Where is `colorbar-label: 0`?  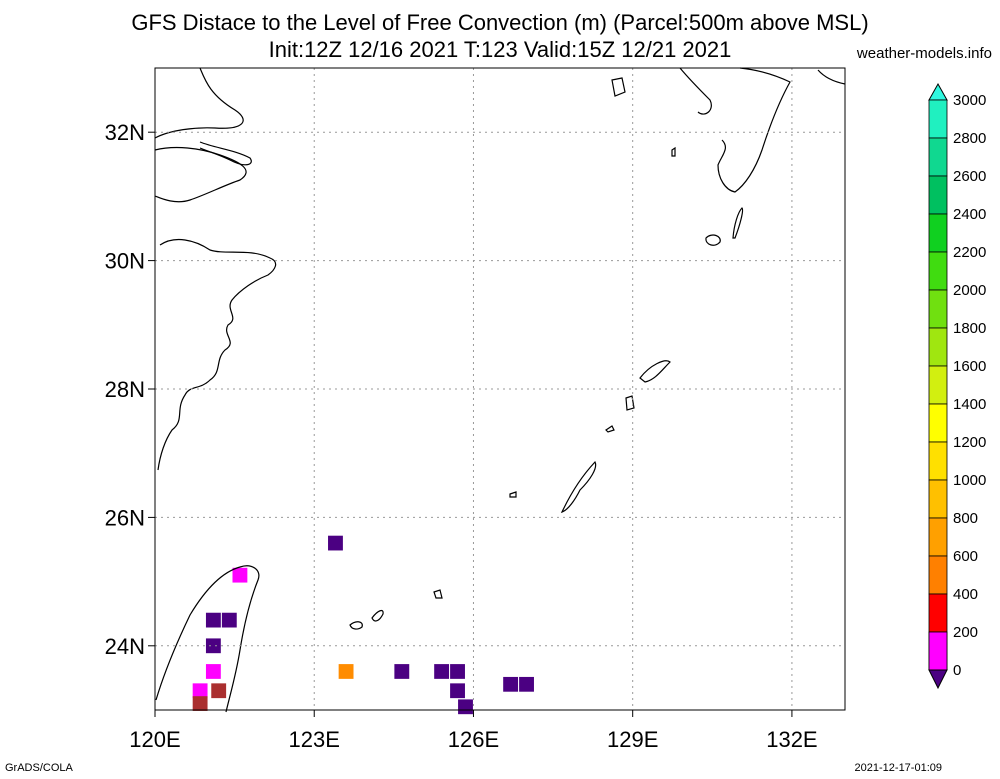 colorbar-label: 0 is located at coordinates (957, 670).